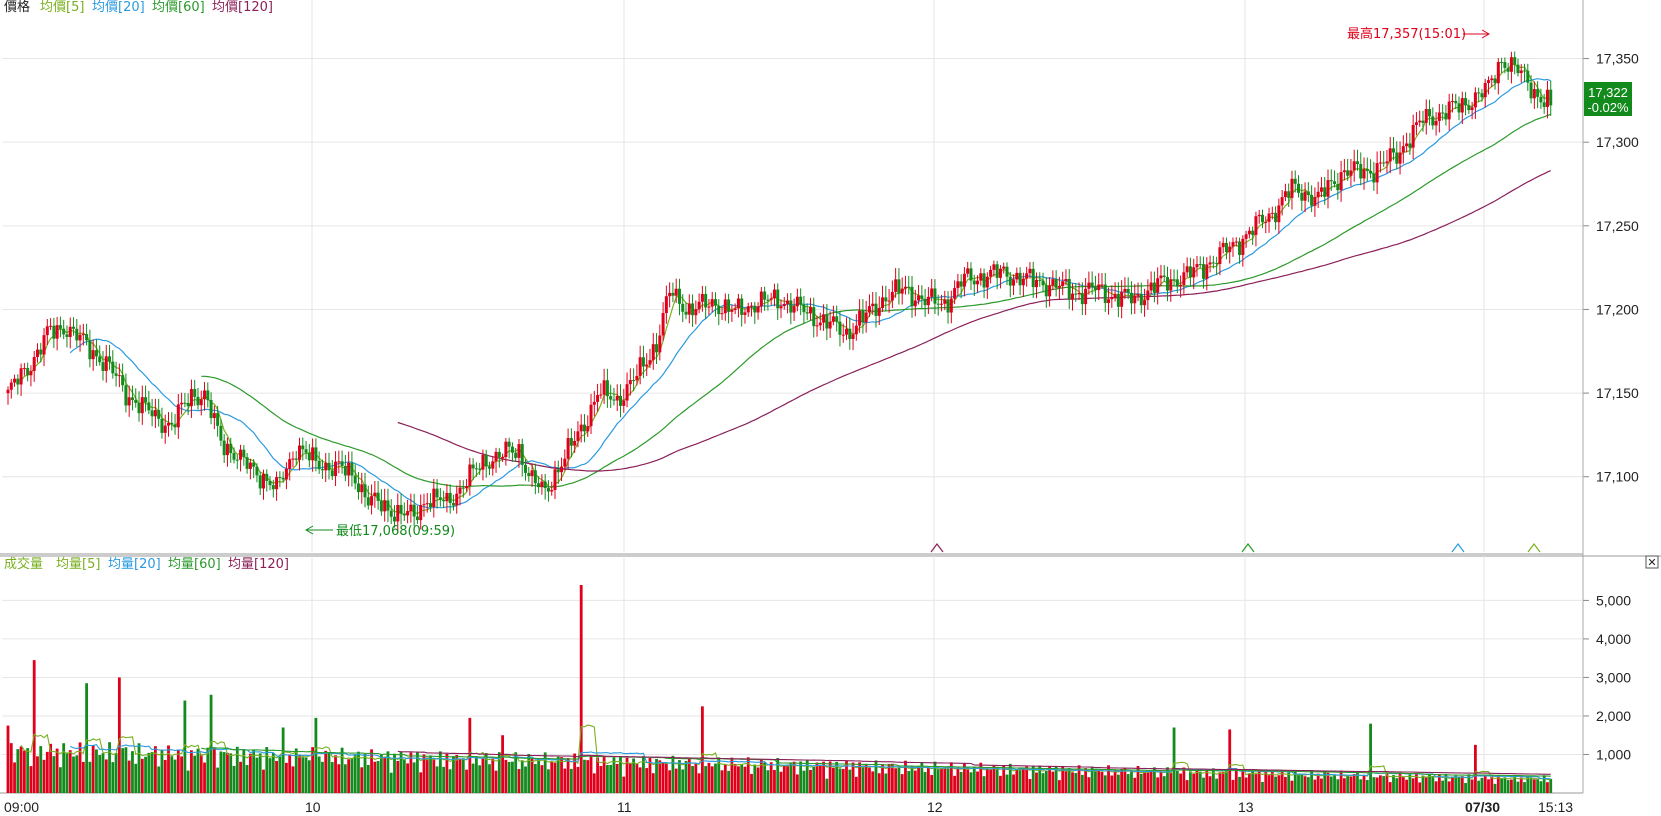 The height and width of the screenshot is (816, 1661). Describe the element at coordinates (1608, 107) in the screenshot. I see `last-change: -0.02%` at that location.